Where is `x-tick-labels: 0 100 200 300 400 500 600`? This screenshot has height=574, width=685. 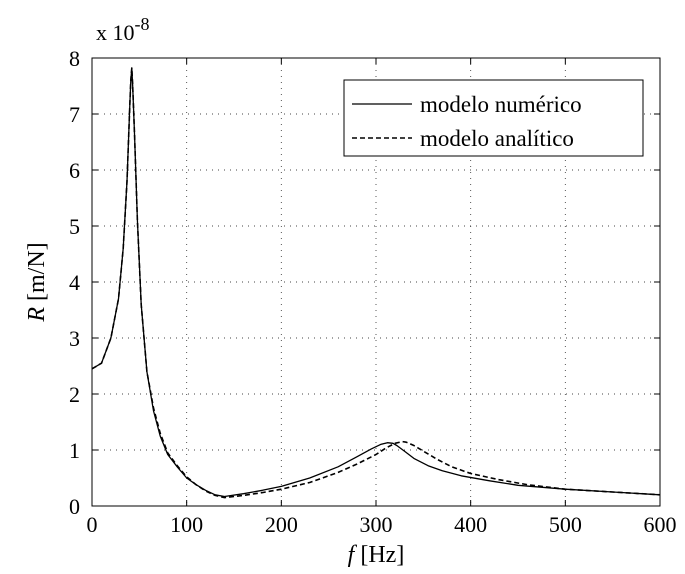 x-tick-labels: 0 100 200 300 400 500 600 is located at coordinates (382, 524).